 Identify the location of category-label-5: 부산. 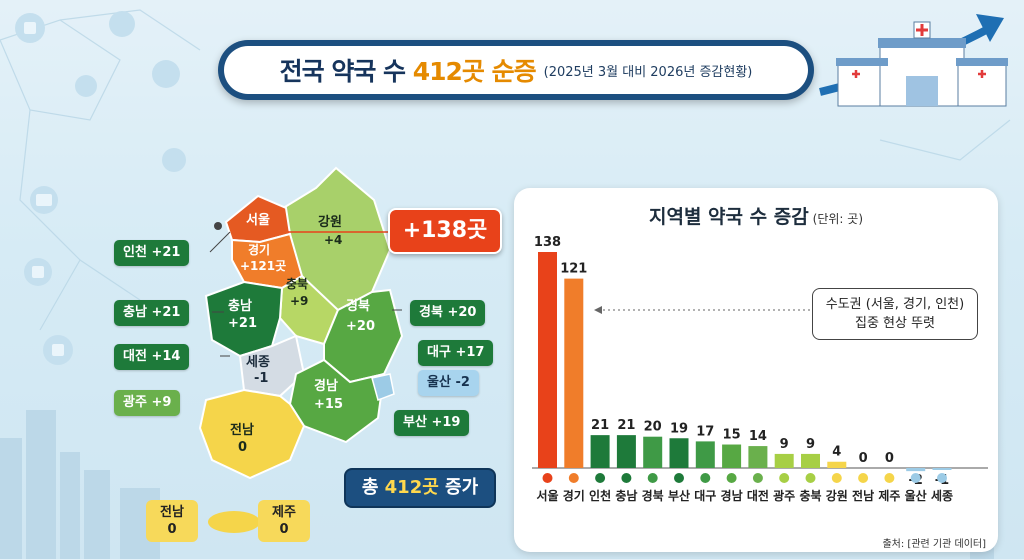
(679, 495).